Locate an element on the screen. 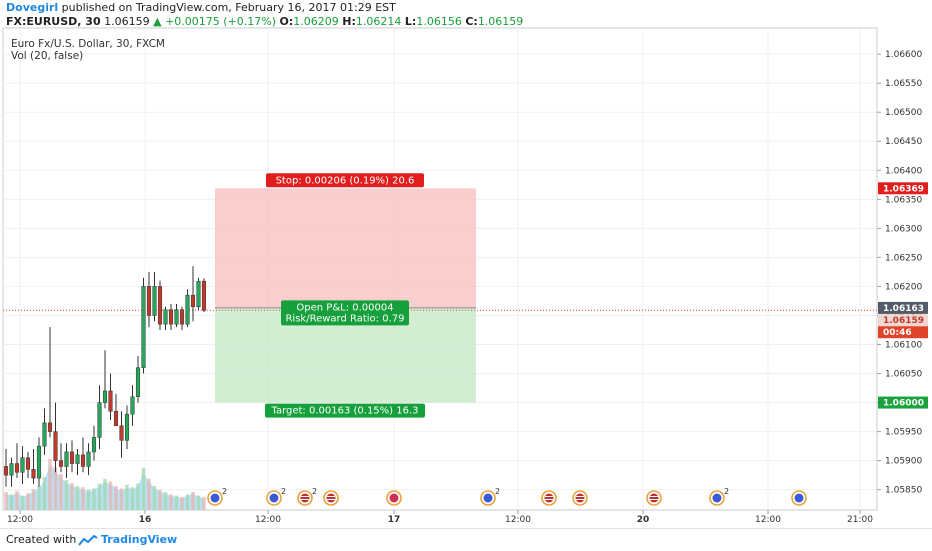 Image resolution: width=932 pixels, height=551 pixels. y-tick-label: 1.06500 is located at coordinates (903, 113).